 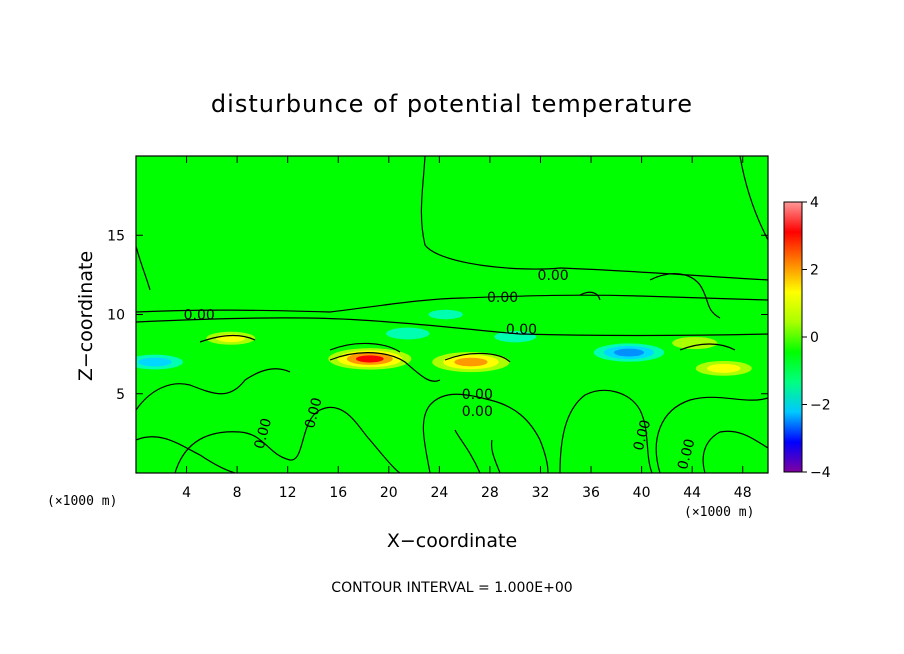 What do you see at coordinates (116, 236) in the screenshot?
I see `y-tick-label: 15` at bounding box center [116, 236].